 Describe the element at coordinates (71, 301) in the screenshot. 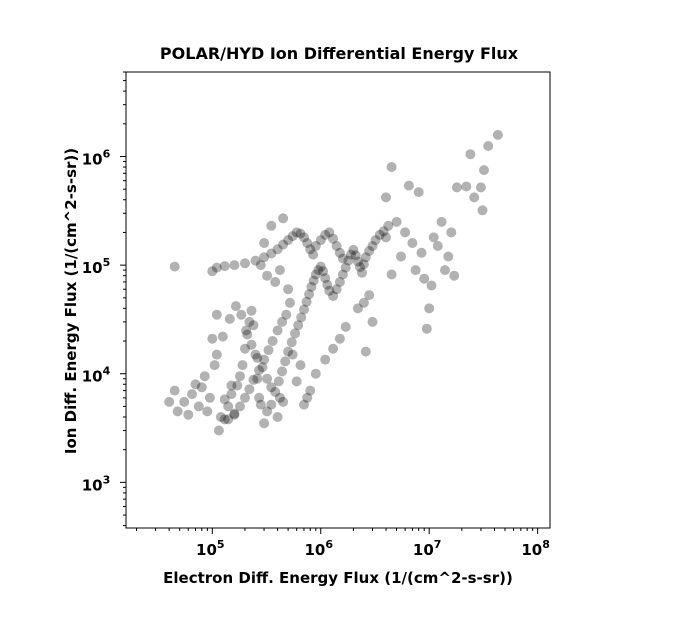

I see `y-axis-label: Ion Diff. Energy Flux (1/(cm^2-s-sr))` at that location.